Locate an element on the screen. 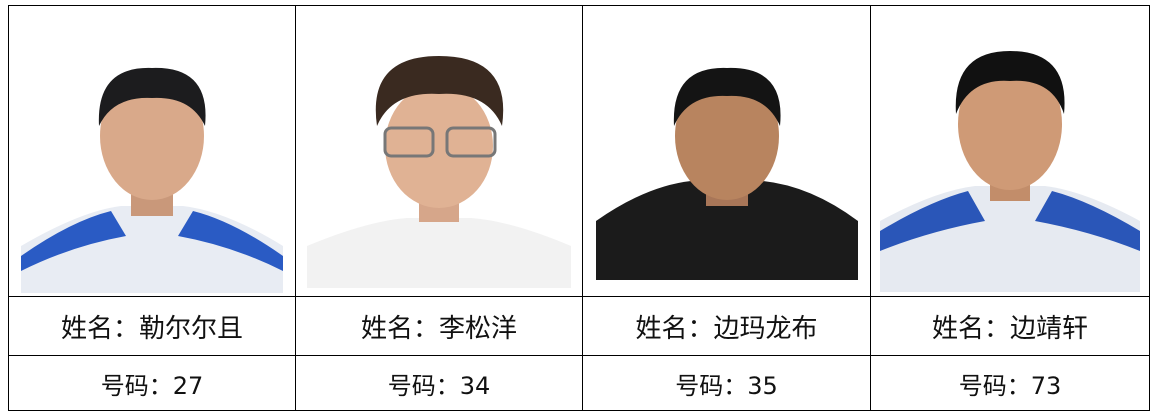  number-row: 号码：27 号码：34 号码：35 号码：73 is located at coordinates (579, 383).